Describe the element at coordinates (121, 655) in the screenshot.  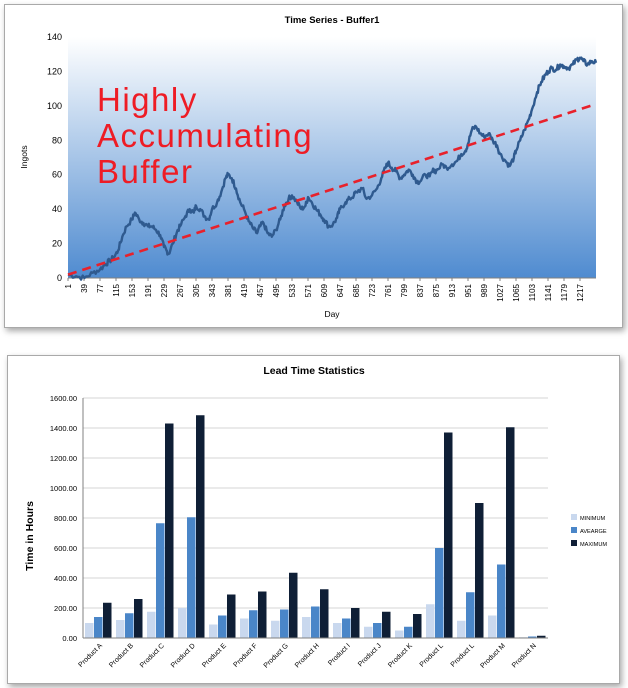
I see `x-tick-label: Product B` at that location.